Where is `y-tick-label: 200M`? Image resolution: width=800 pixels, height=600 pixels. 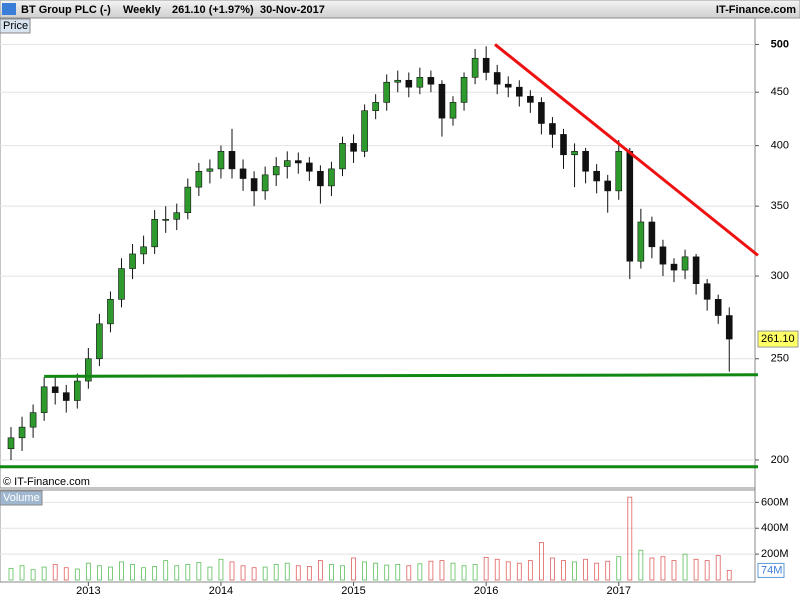 y-tick-label: 200M is located at coordinates (775, 554).